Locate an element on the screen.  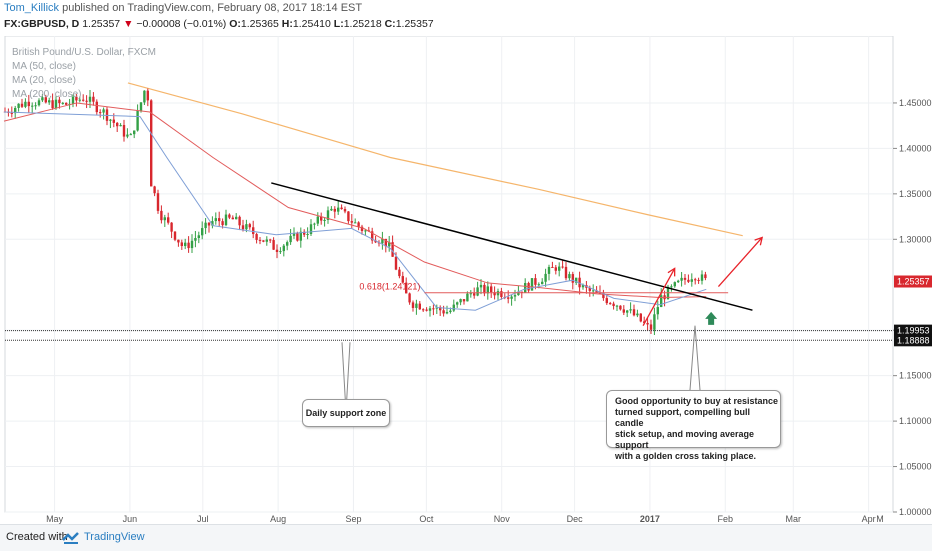
price-tag-label: 1.25357 is located at coordinates (913, 282).